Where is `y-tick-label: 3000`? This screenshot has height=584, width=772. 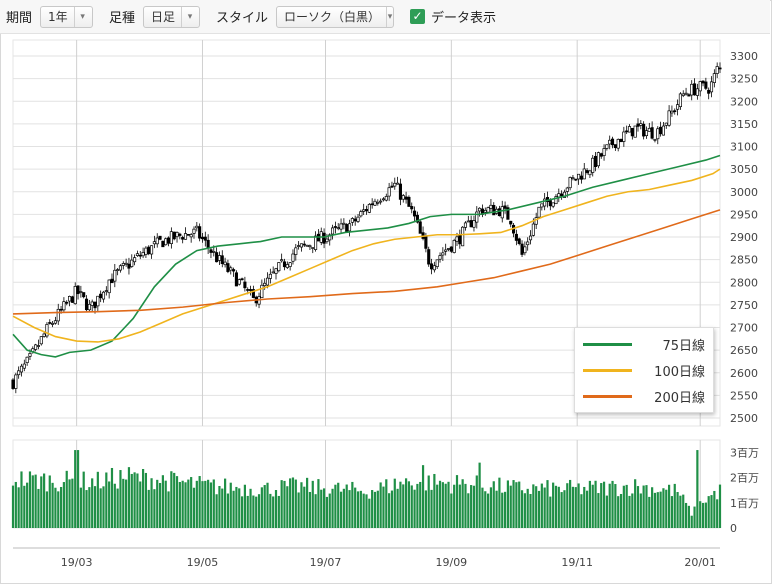 y-tick-label: 3000 is located at coordinates (744, 192).